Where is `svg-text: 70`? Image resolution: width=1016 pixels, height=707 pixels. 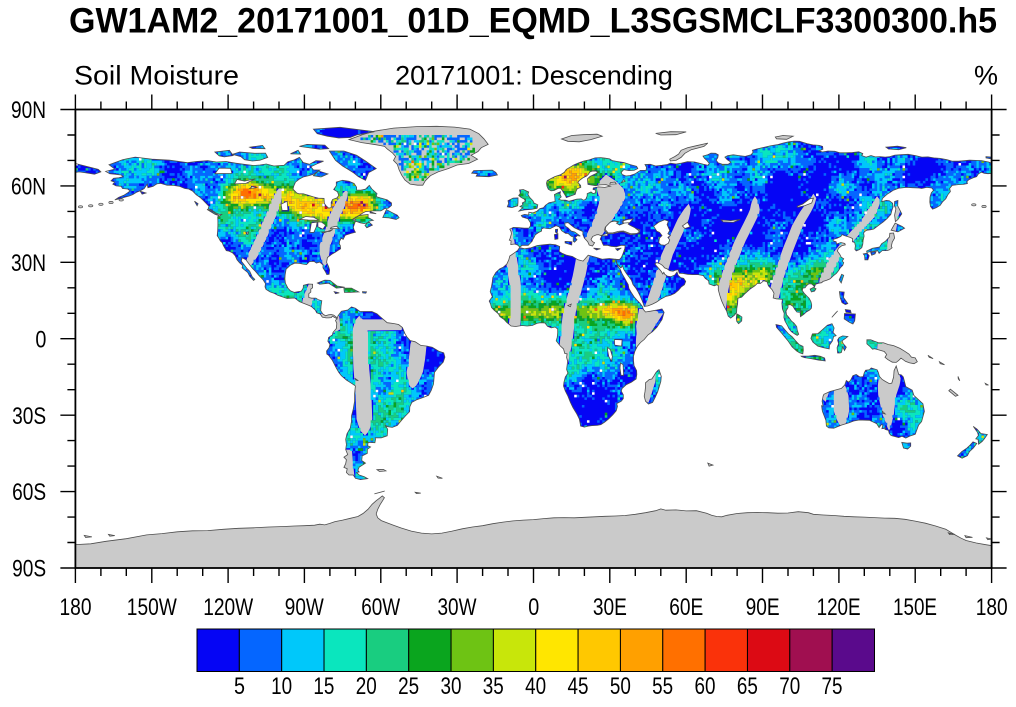
svg-text: 70 is located at coordinates (789, 686).